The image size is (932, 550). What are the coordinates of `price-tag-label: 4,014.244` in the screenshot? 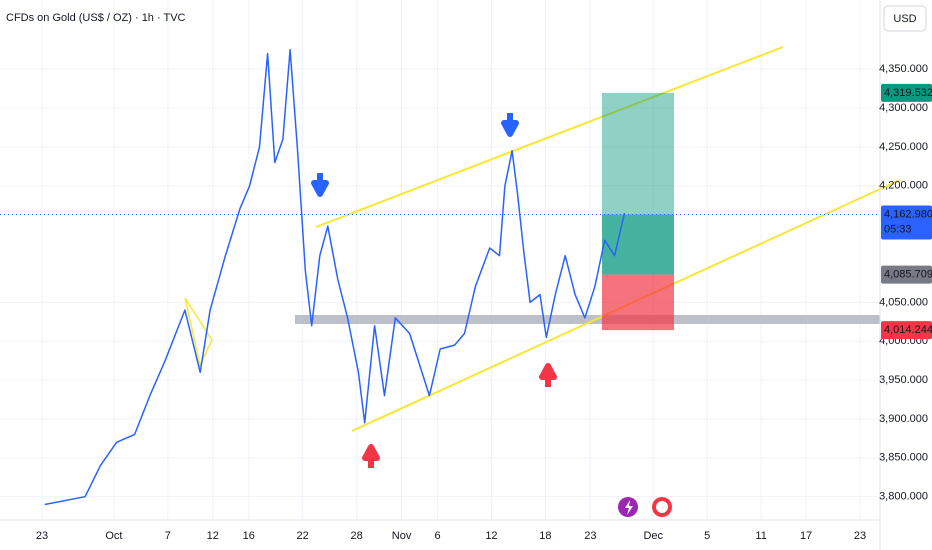 It's located at (908, 330).